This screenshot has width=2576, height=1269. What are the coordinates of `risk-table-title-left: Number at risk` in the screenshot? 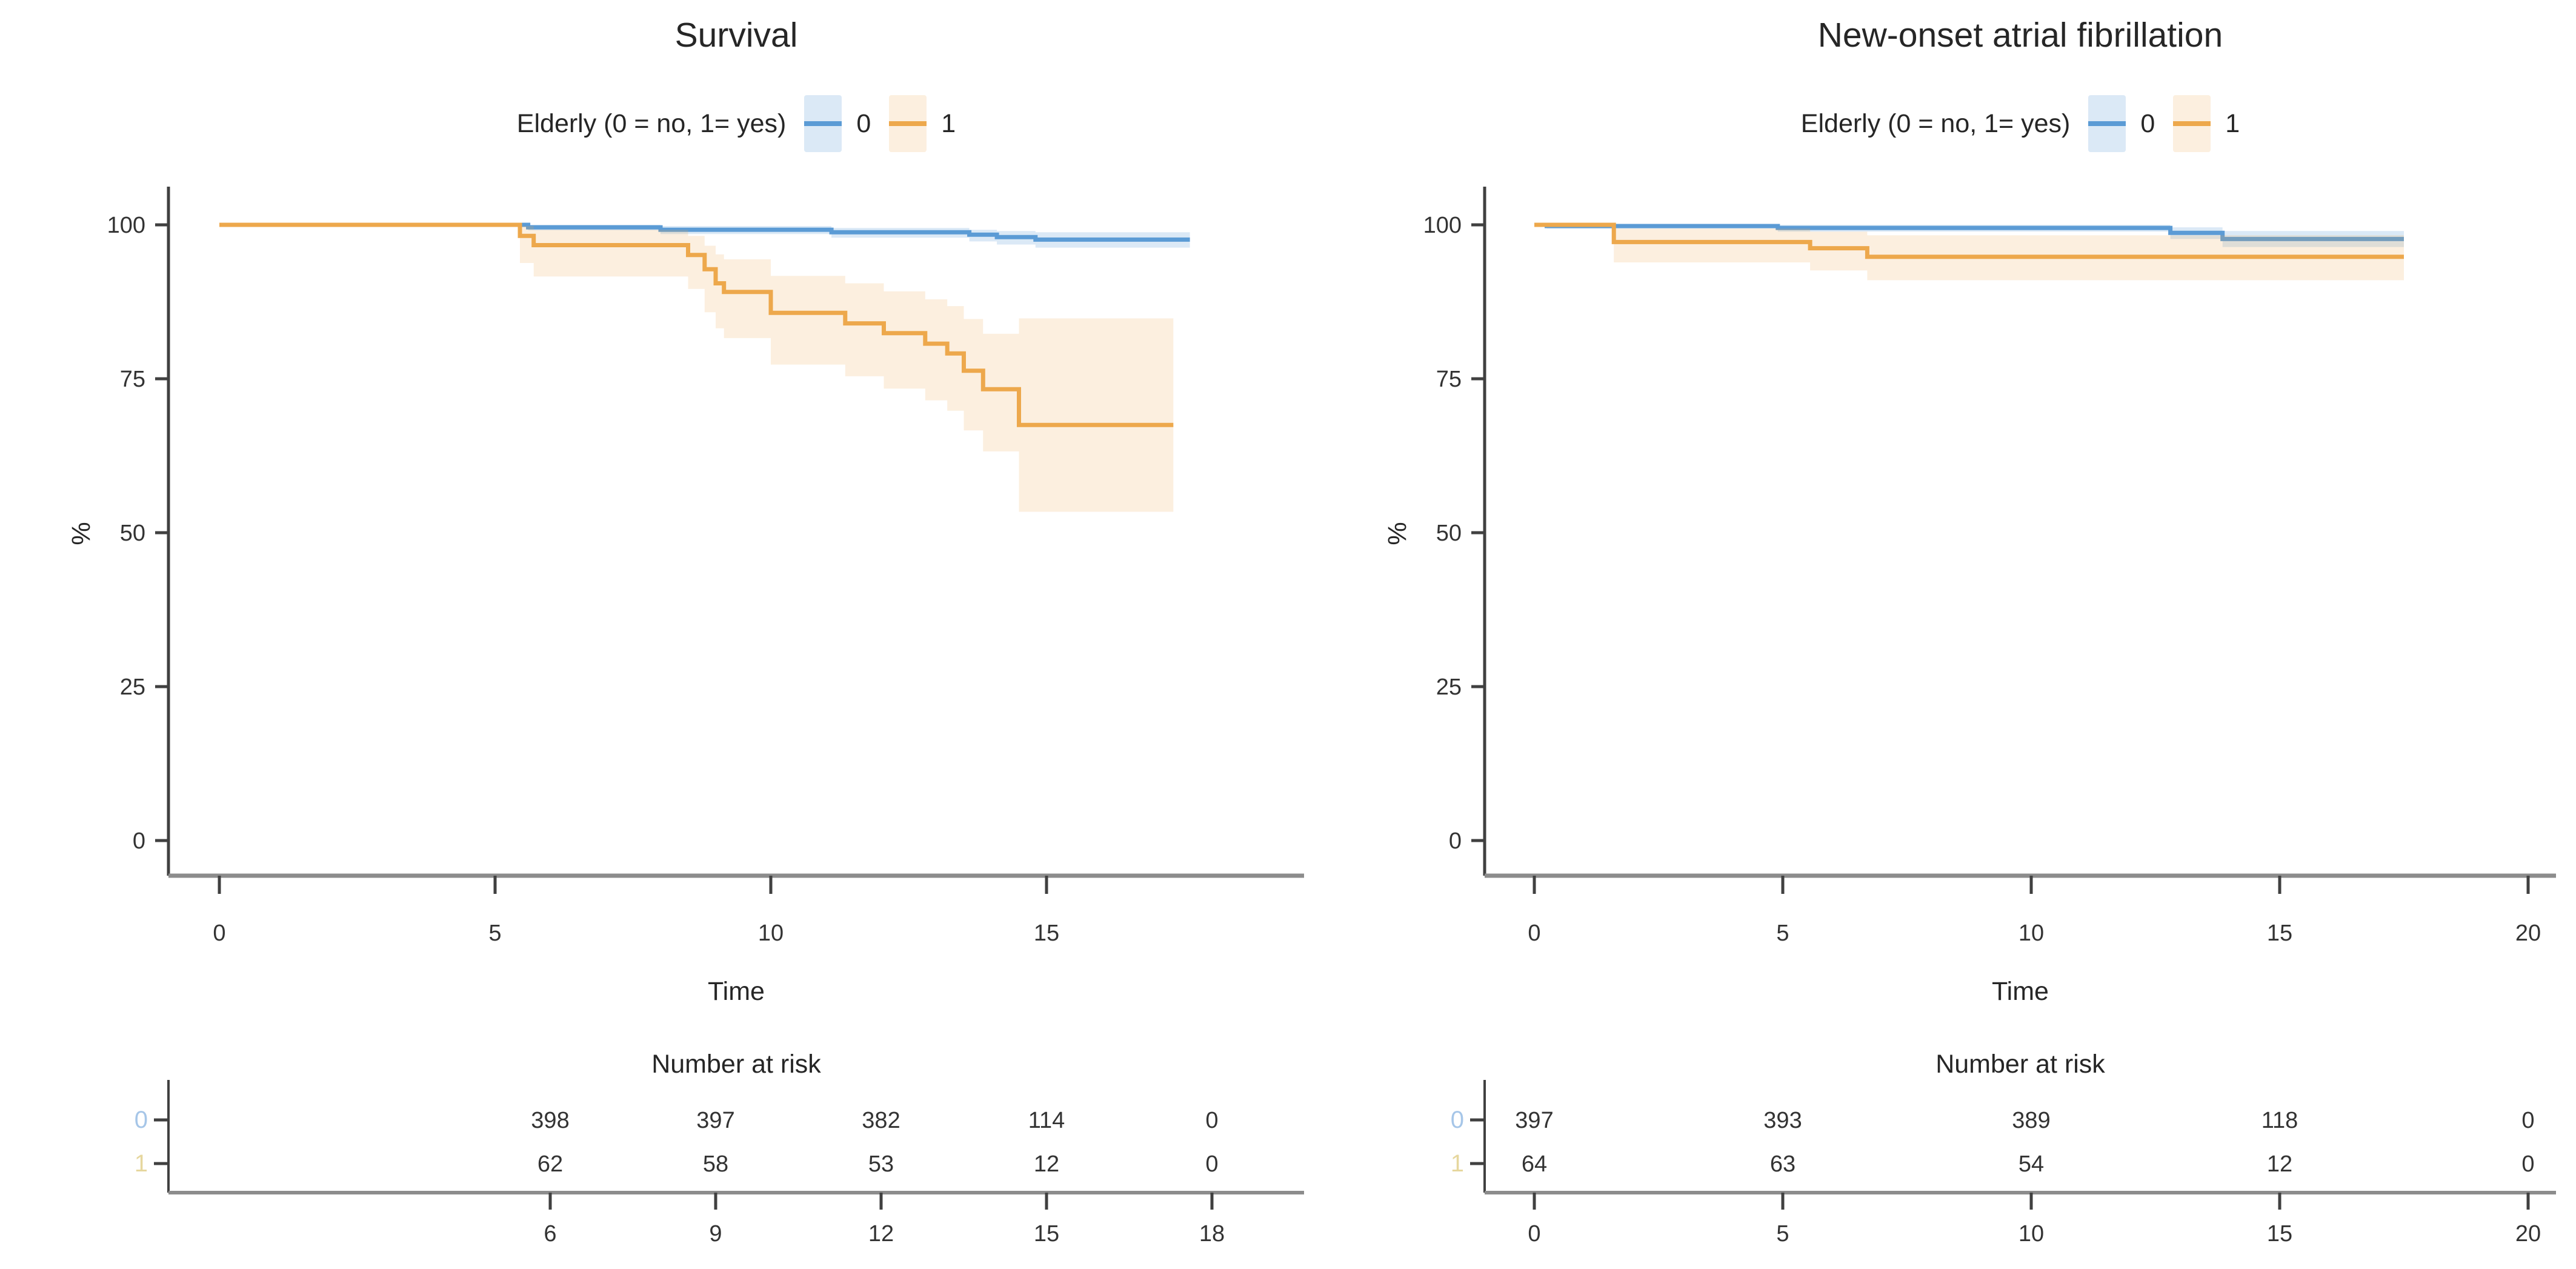 It's located at (736, 1064).